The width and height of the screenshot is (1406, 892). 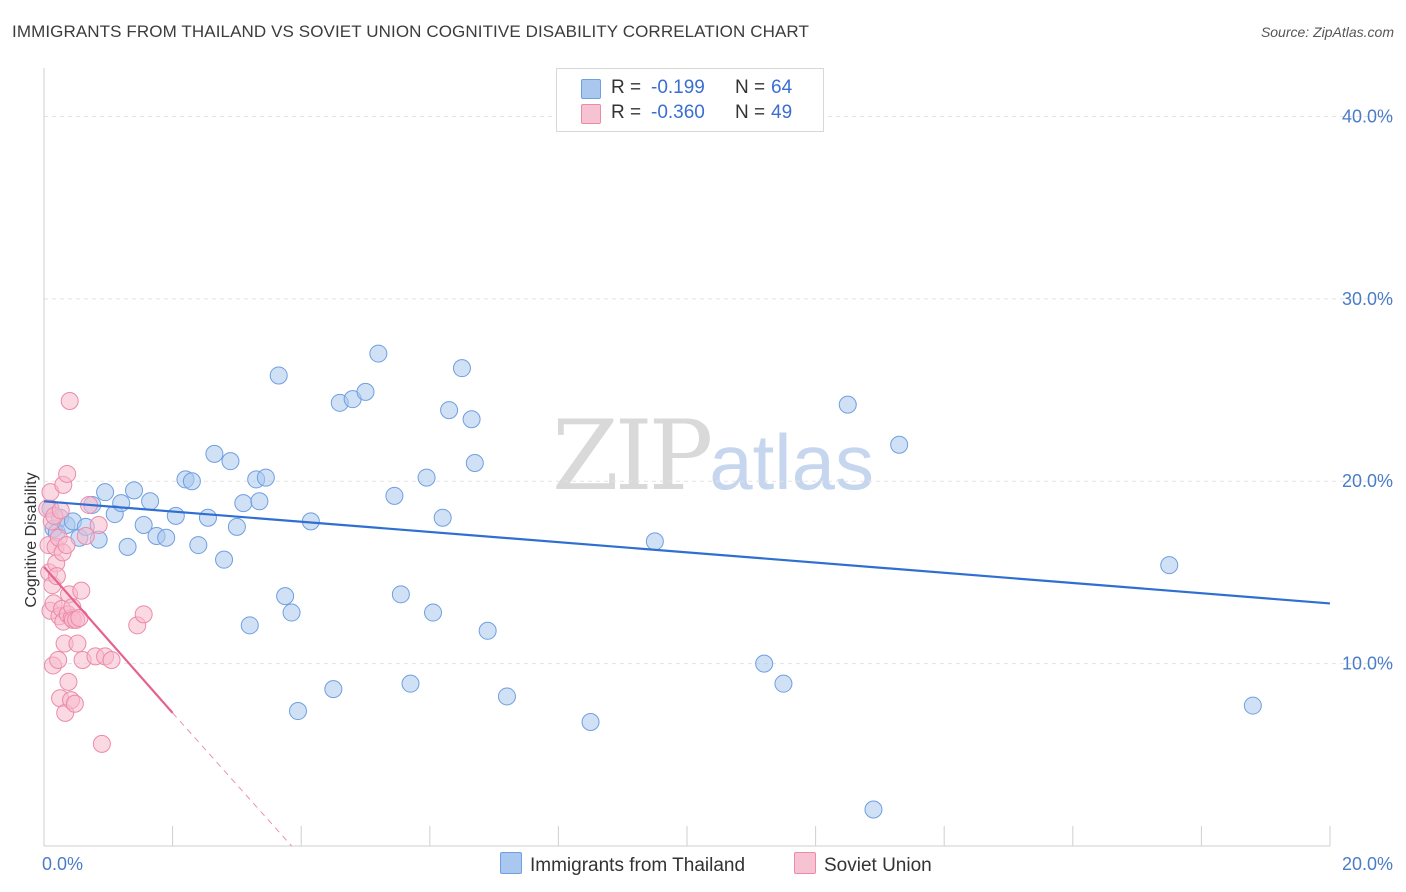 What do you see at coordinates (591, 89) in the screenshot?
I see `thailand-swatch` at bounding box center [591, 89].